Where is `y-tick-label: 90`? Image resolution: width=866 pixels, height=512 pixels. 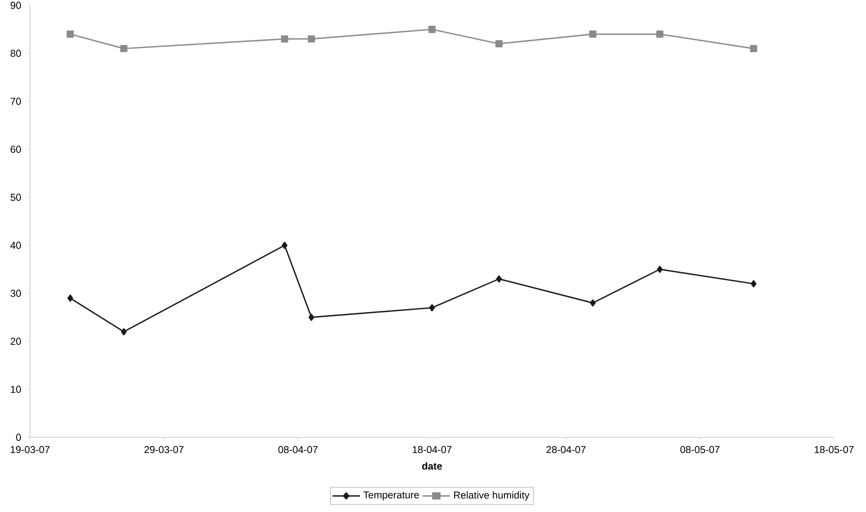
y-tick-label: 90 is located at coordinates (15, 5).